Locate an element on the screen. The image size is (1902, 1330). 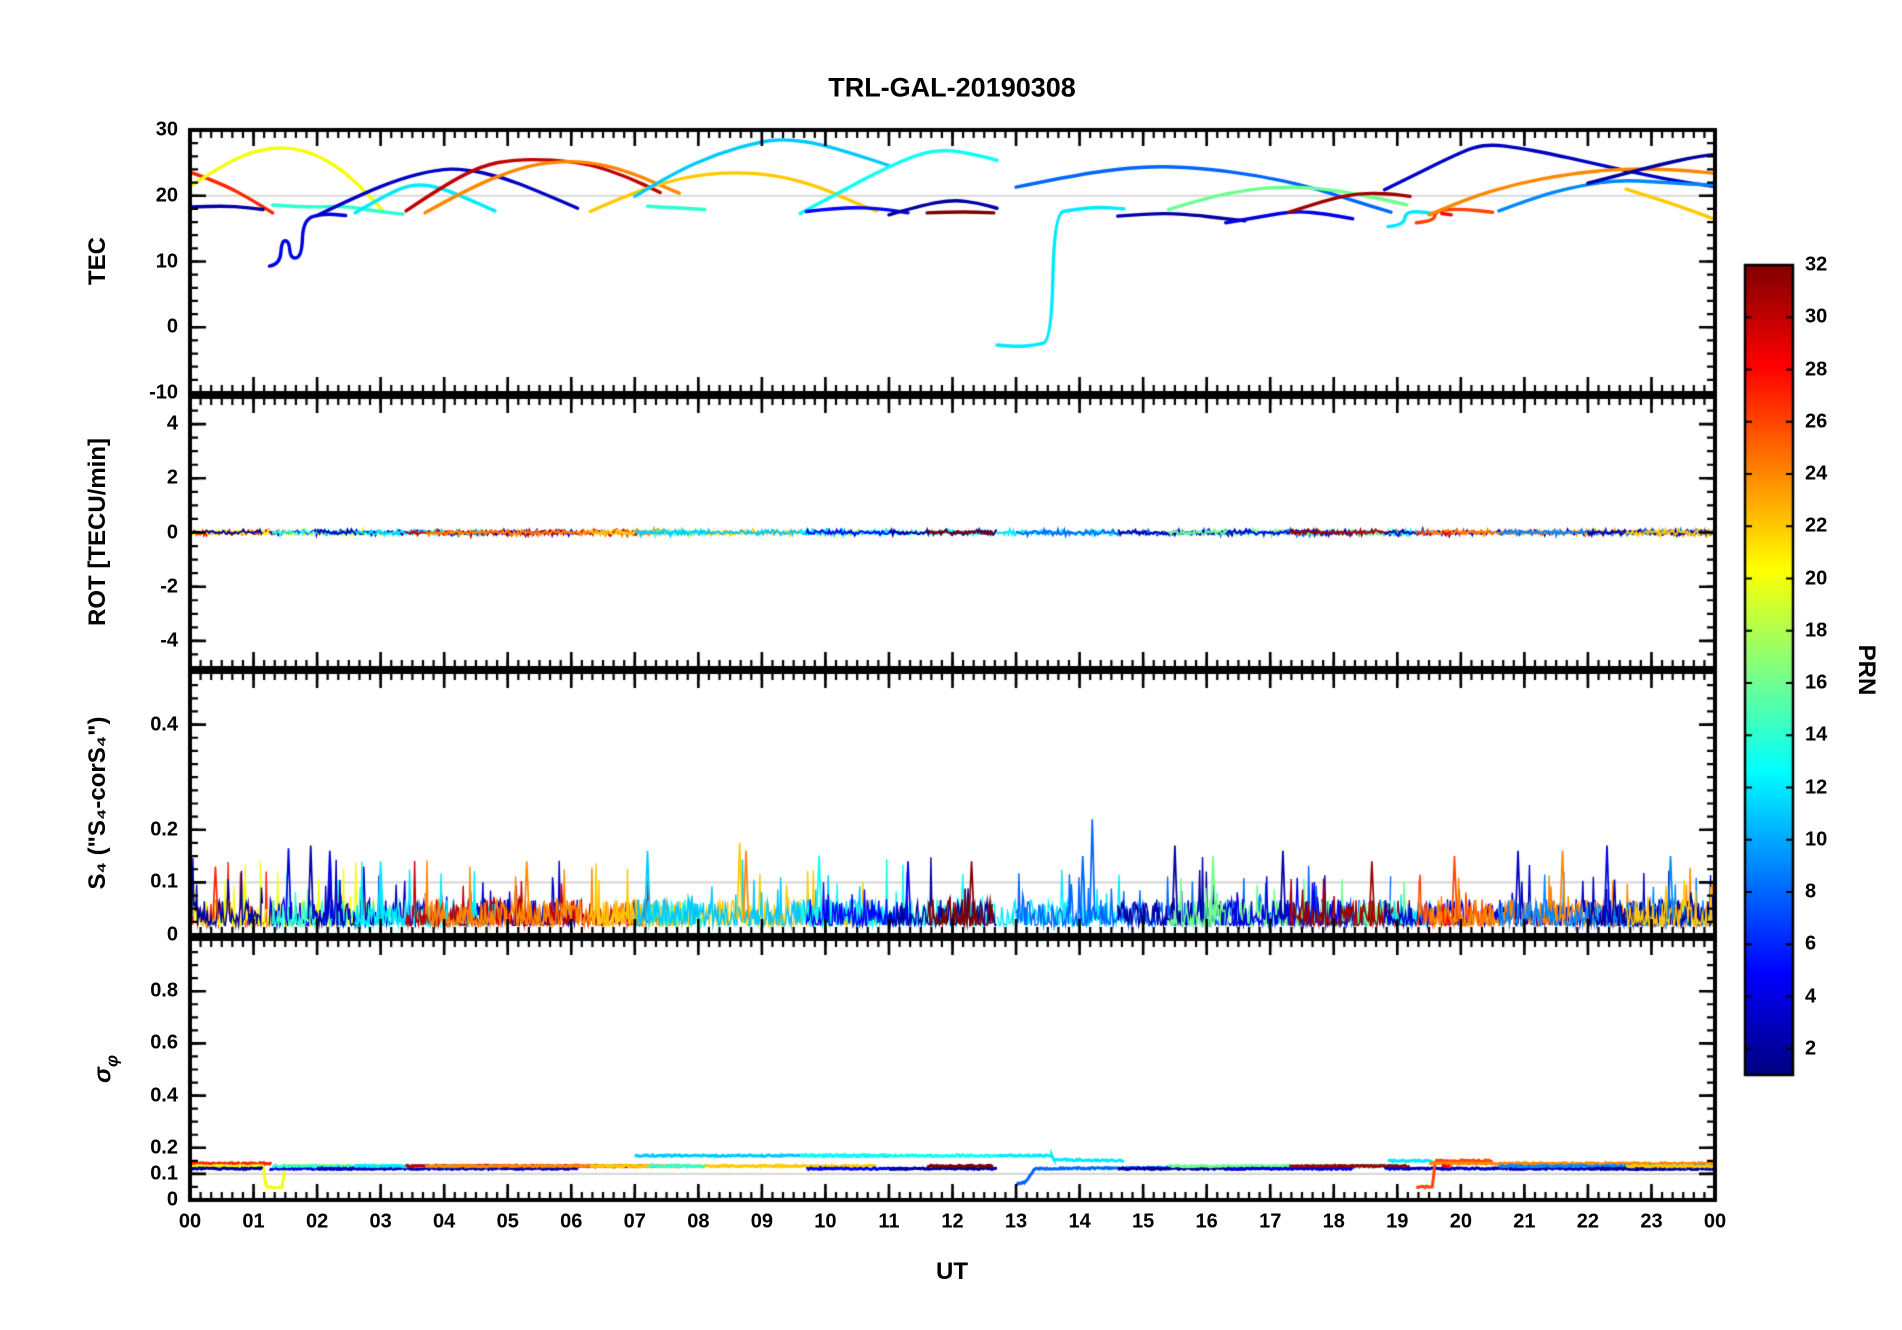
s4-y-tick-label: 0 is located at coordinates (172, 934).